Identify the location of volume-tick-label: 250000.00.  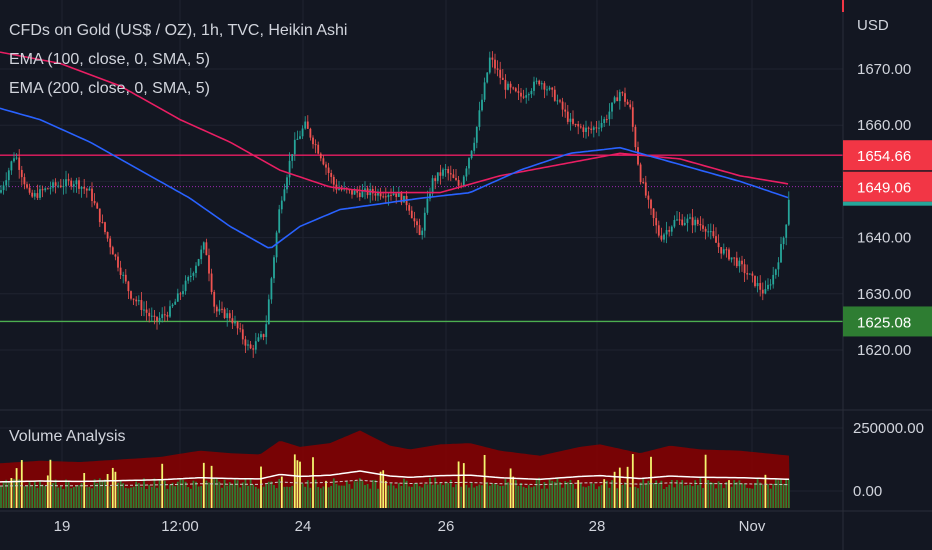
(888, 428).